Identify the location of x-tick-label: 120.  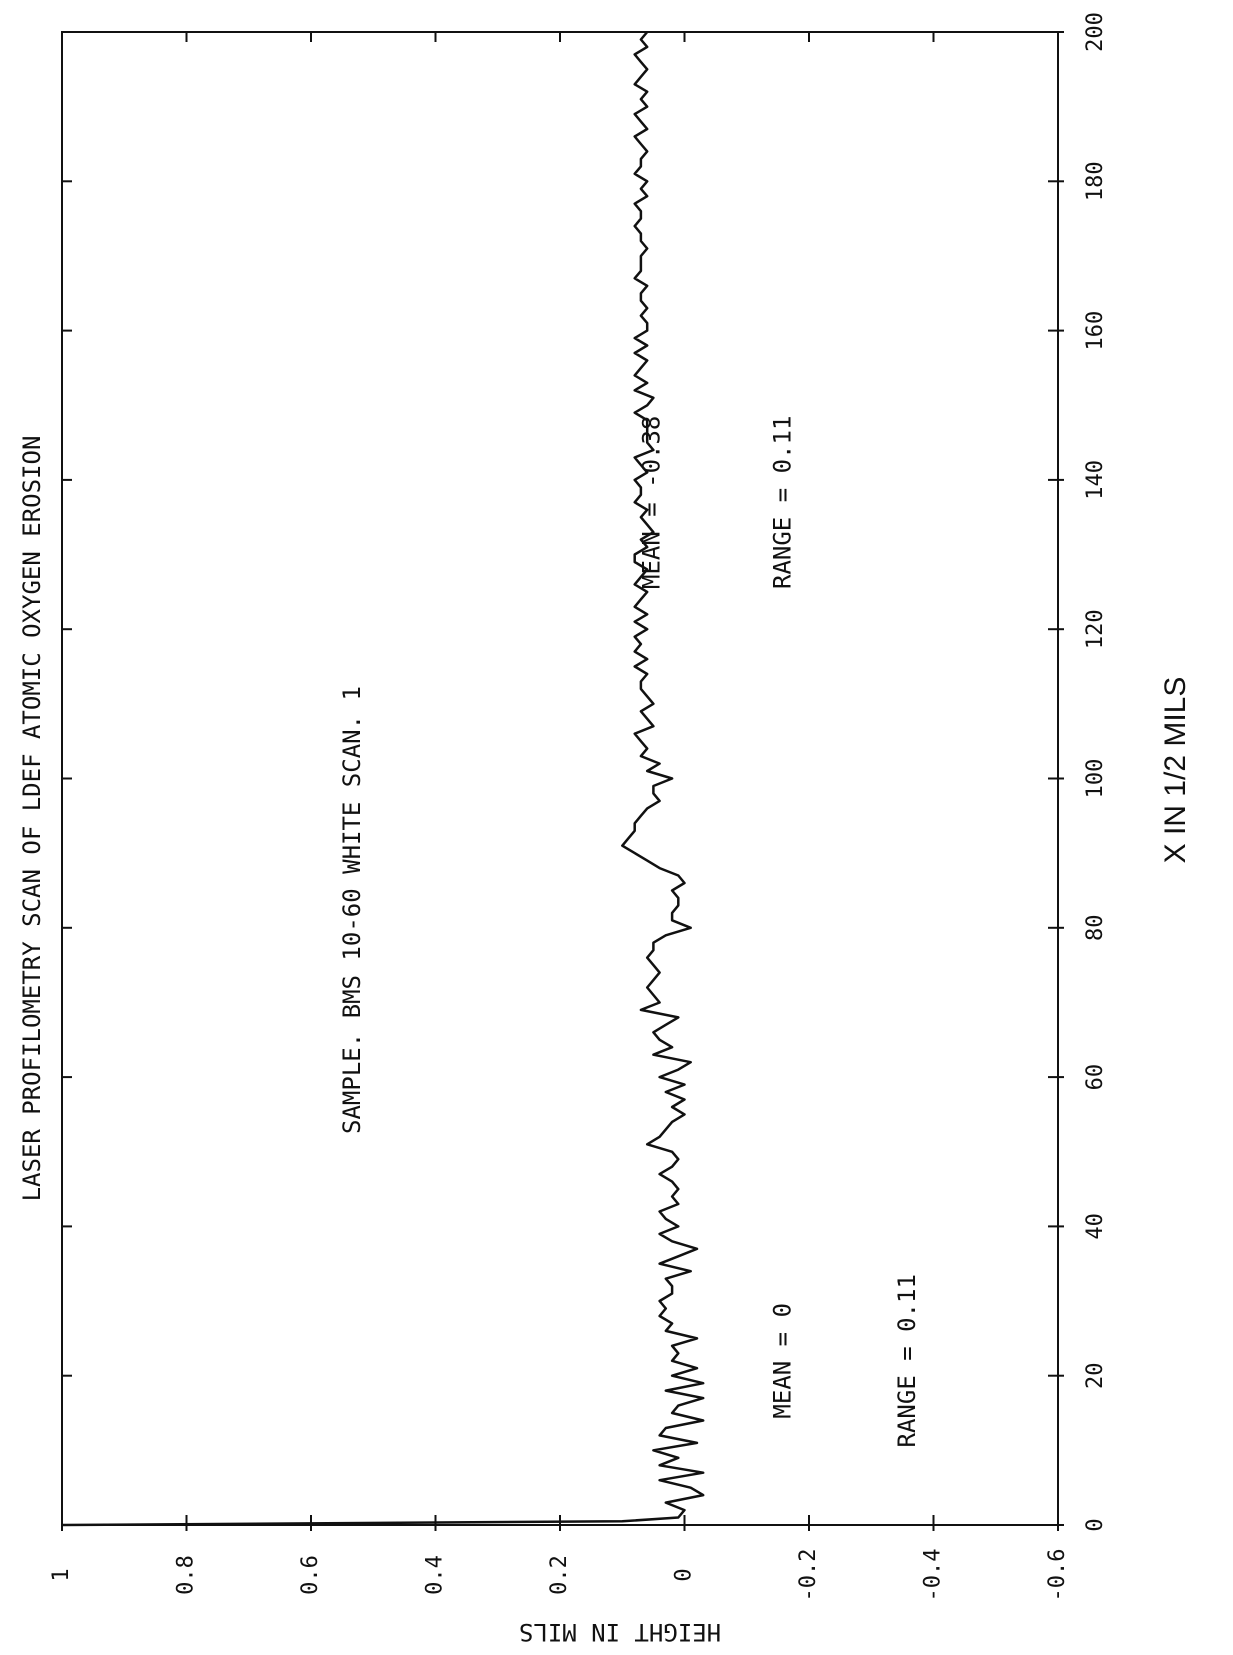
(1095, 629).